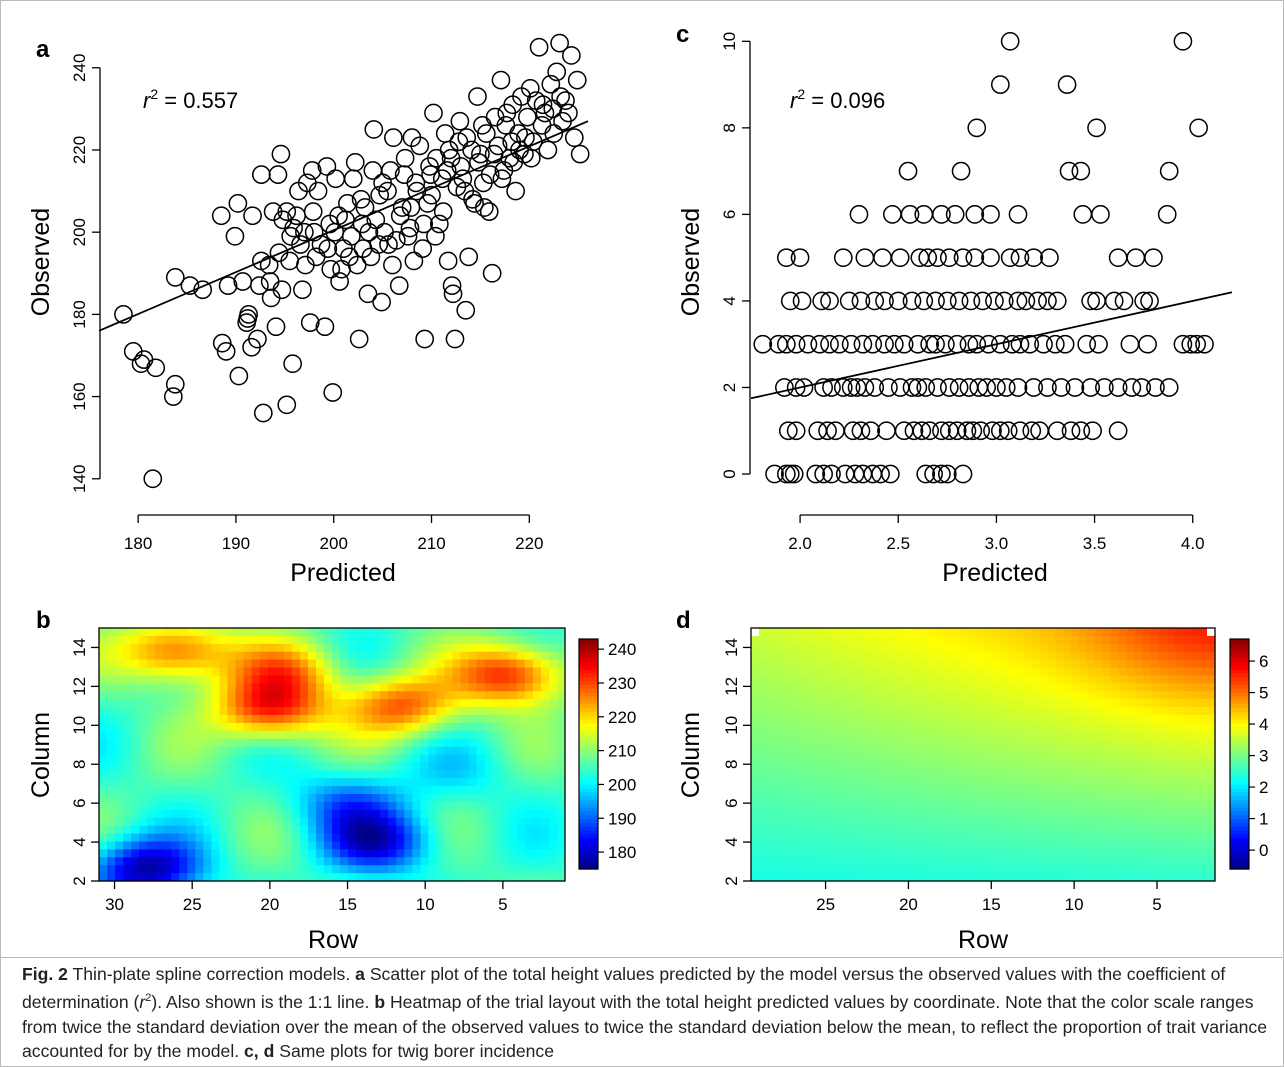 The width and height of the screenshot is (1284, 1067). What do you see at coordinates (622, 717) in the screenshot?
I see `colorbar-tick-label: 220` at bounding box center [622, 717].